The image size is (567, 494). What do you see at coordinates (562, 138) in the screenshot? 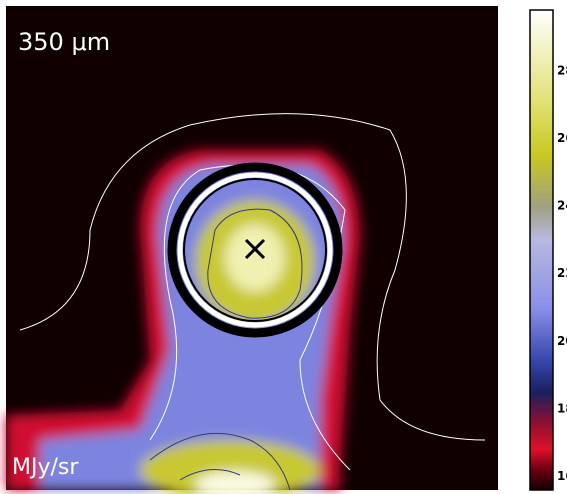
I see `tick-label: 26` at bounding box center [562, 138].